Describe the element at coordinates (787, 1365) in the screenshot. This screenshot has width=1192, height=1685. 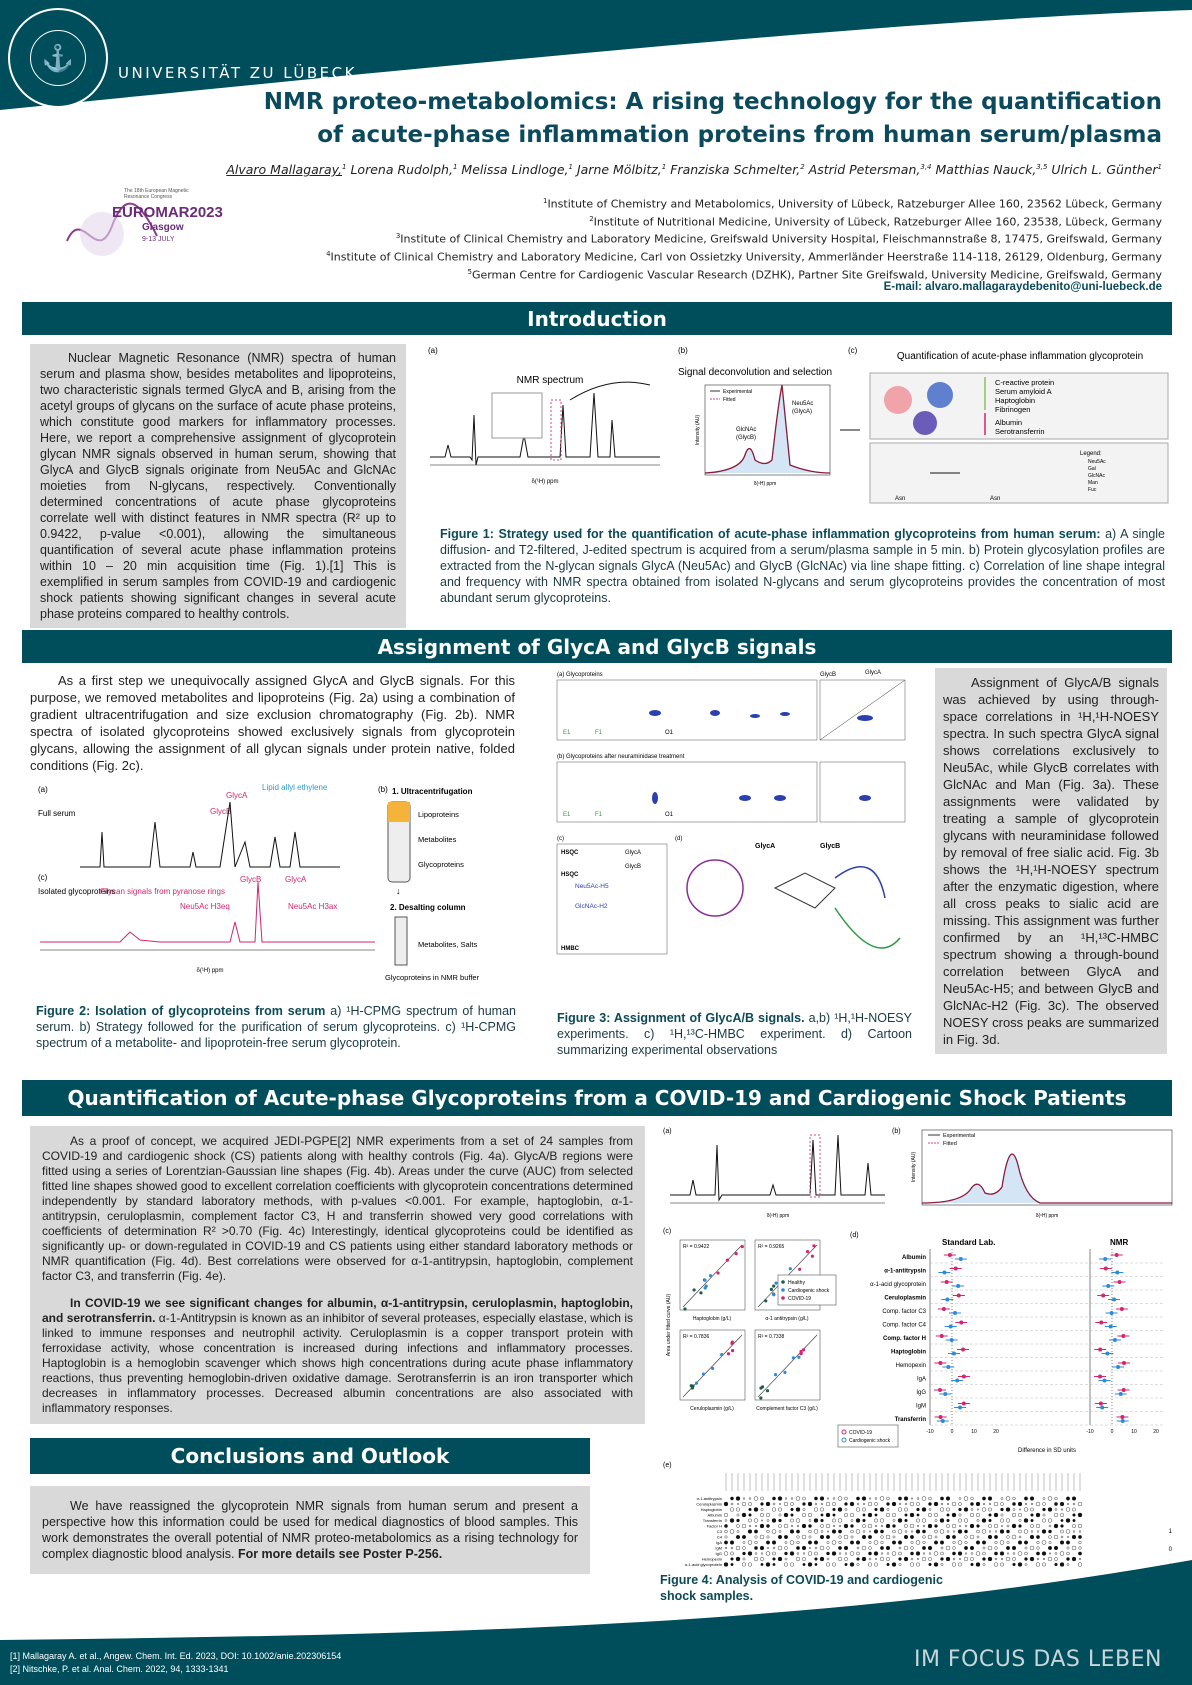
I see `scatter-plot-frame` at that location.